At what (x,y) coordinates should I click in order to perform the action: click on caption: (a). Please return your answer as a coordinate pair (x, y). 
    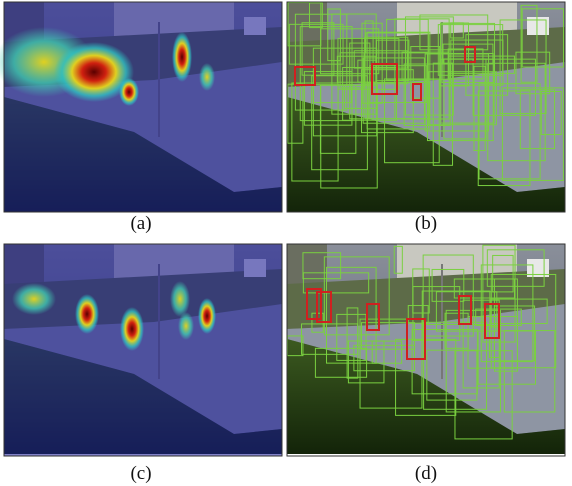
    Looking at the image, I should click on (140, 223).